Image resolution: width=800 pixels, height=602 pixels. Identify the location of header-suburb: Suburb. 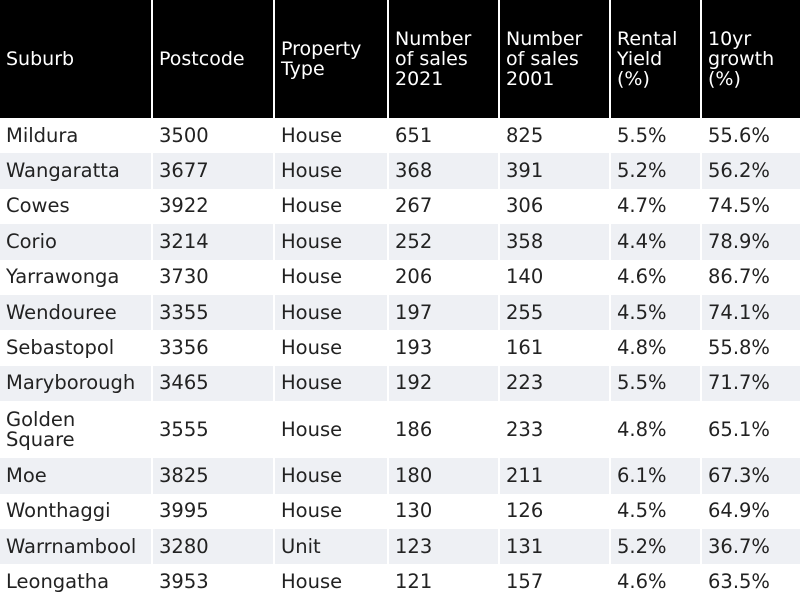
(76, 59).